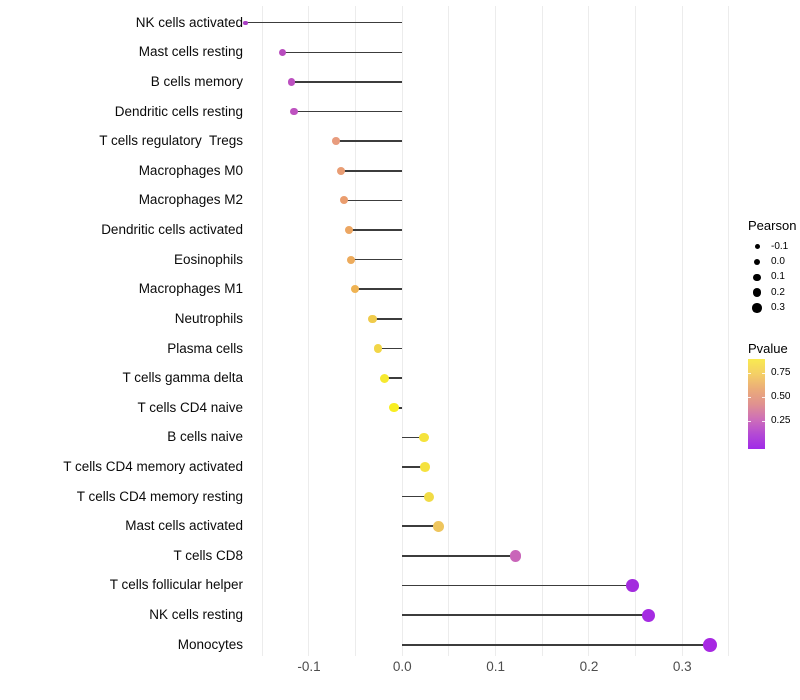 The image size is (800, 700). Describe the element at coordinates (778, 307) in the screenshot. I see `legend-size-label: 0.3` at that location.